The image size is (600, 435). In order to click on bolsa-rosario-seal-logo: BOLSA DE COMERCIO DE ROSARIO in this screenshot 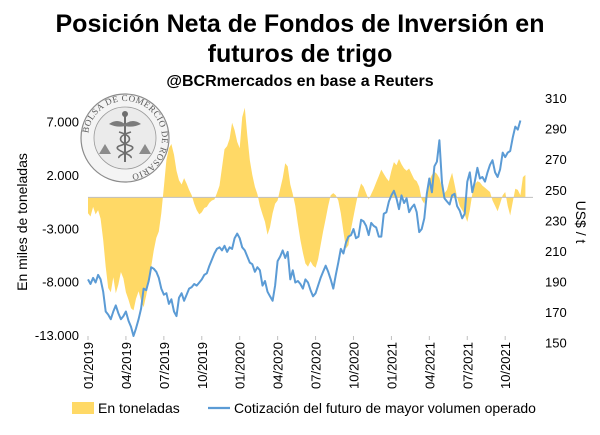, I will do `click(125, 138)`.